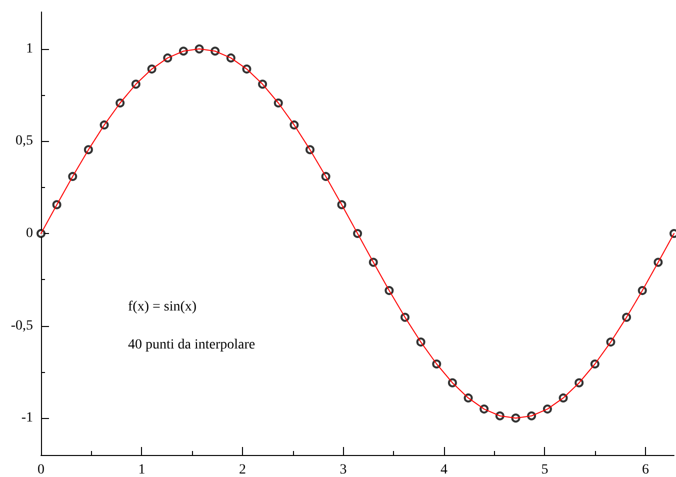  Describe the element at coordinates (41, 469) in the screenshot. I see `x-tick-label: 0` at that location.